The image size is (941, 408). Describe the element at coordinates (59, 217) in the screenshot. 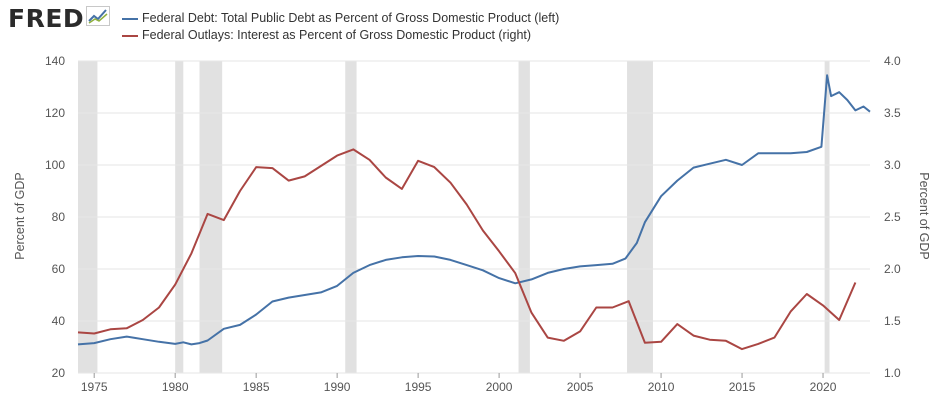

I see `left-tick-label: 80` at that location.